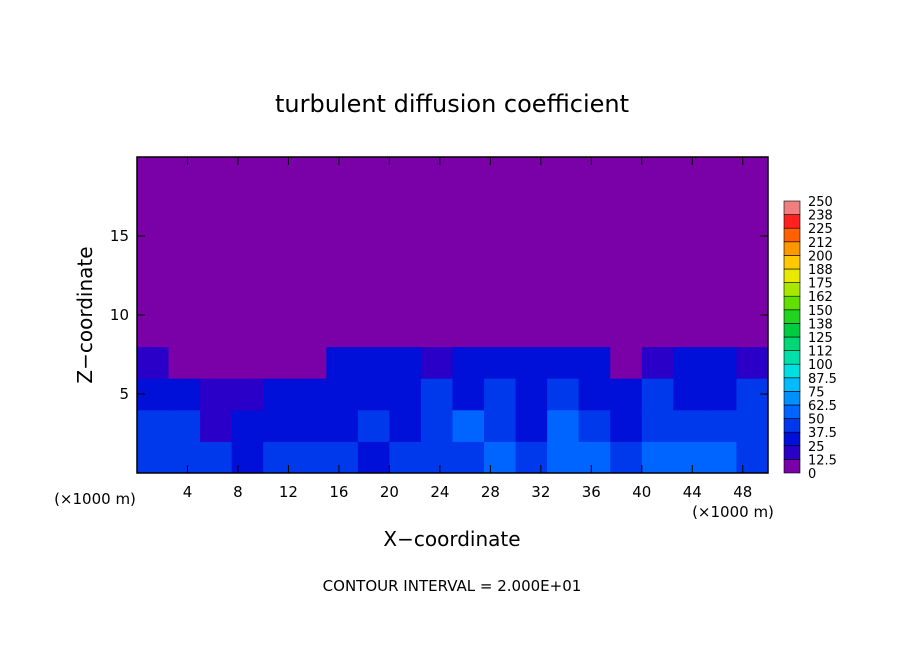 The height and width of the screenshot is (658, 904). I want to click on x-tick-label: 32, so click(540, 492).